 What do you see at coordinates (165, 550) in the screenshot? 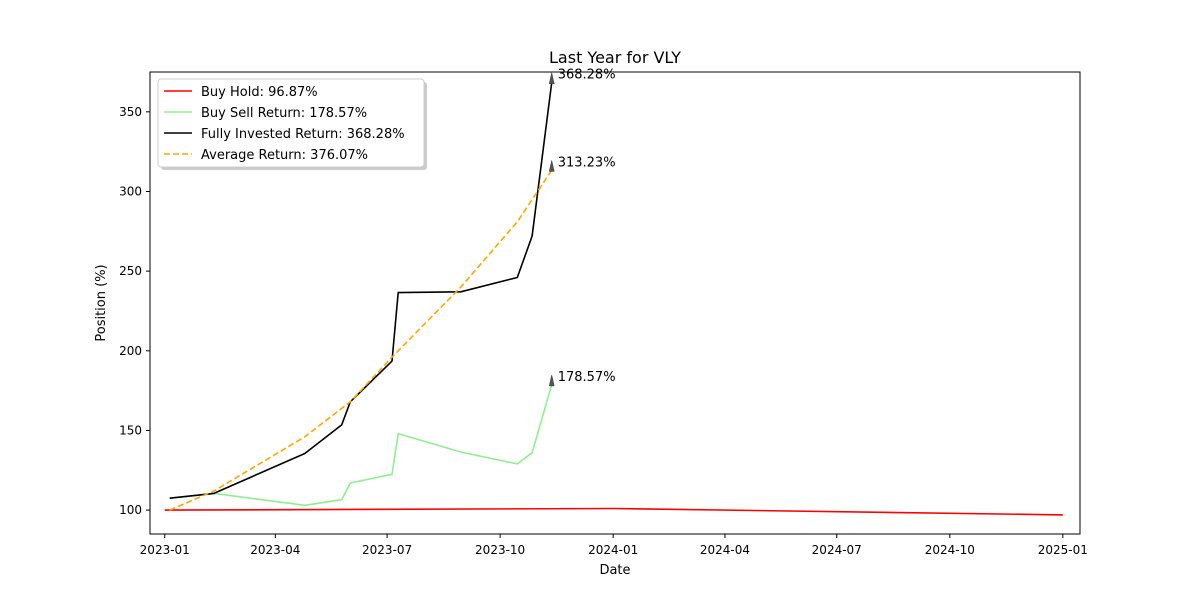
I see `x-tick-label: 2023-01` at bounding box center [165, 550].